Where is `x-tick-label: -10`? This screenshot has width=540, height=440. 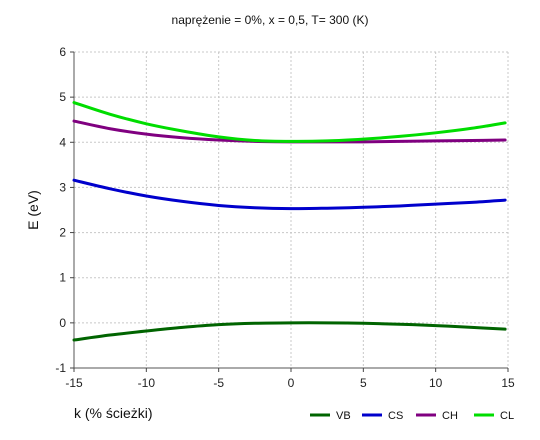 x-tick-label: -10 is located at coordinates (147, 383).